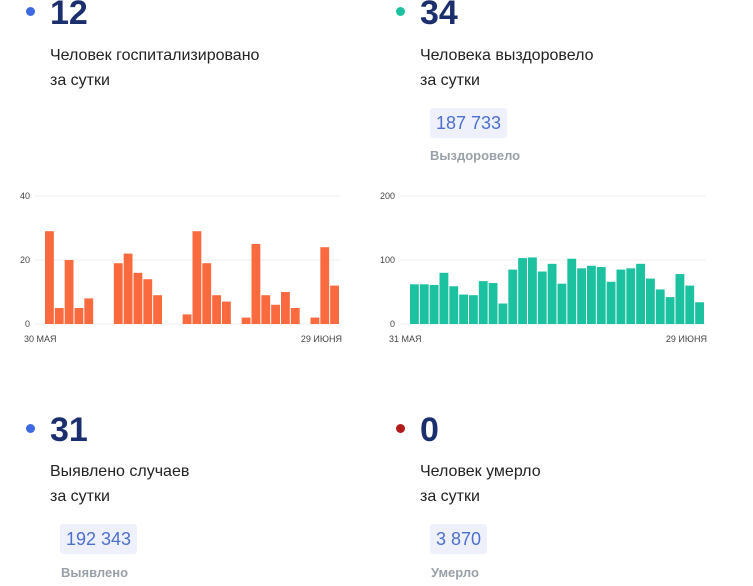 The height and width of the screenshot is (586, 753). I want to click on detected-value: 31, so click(69, 430).